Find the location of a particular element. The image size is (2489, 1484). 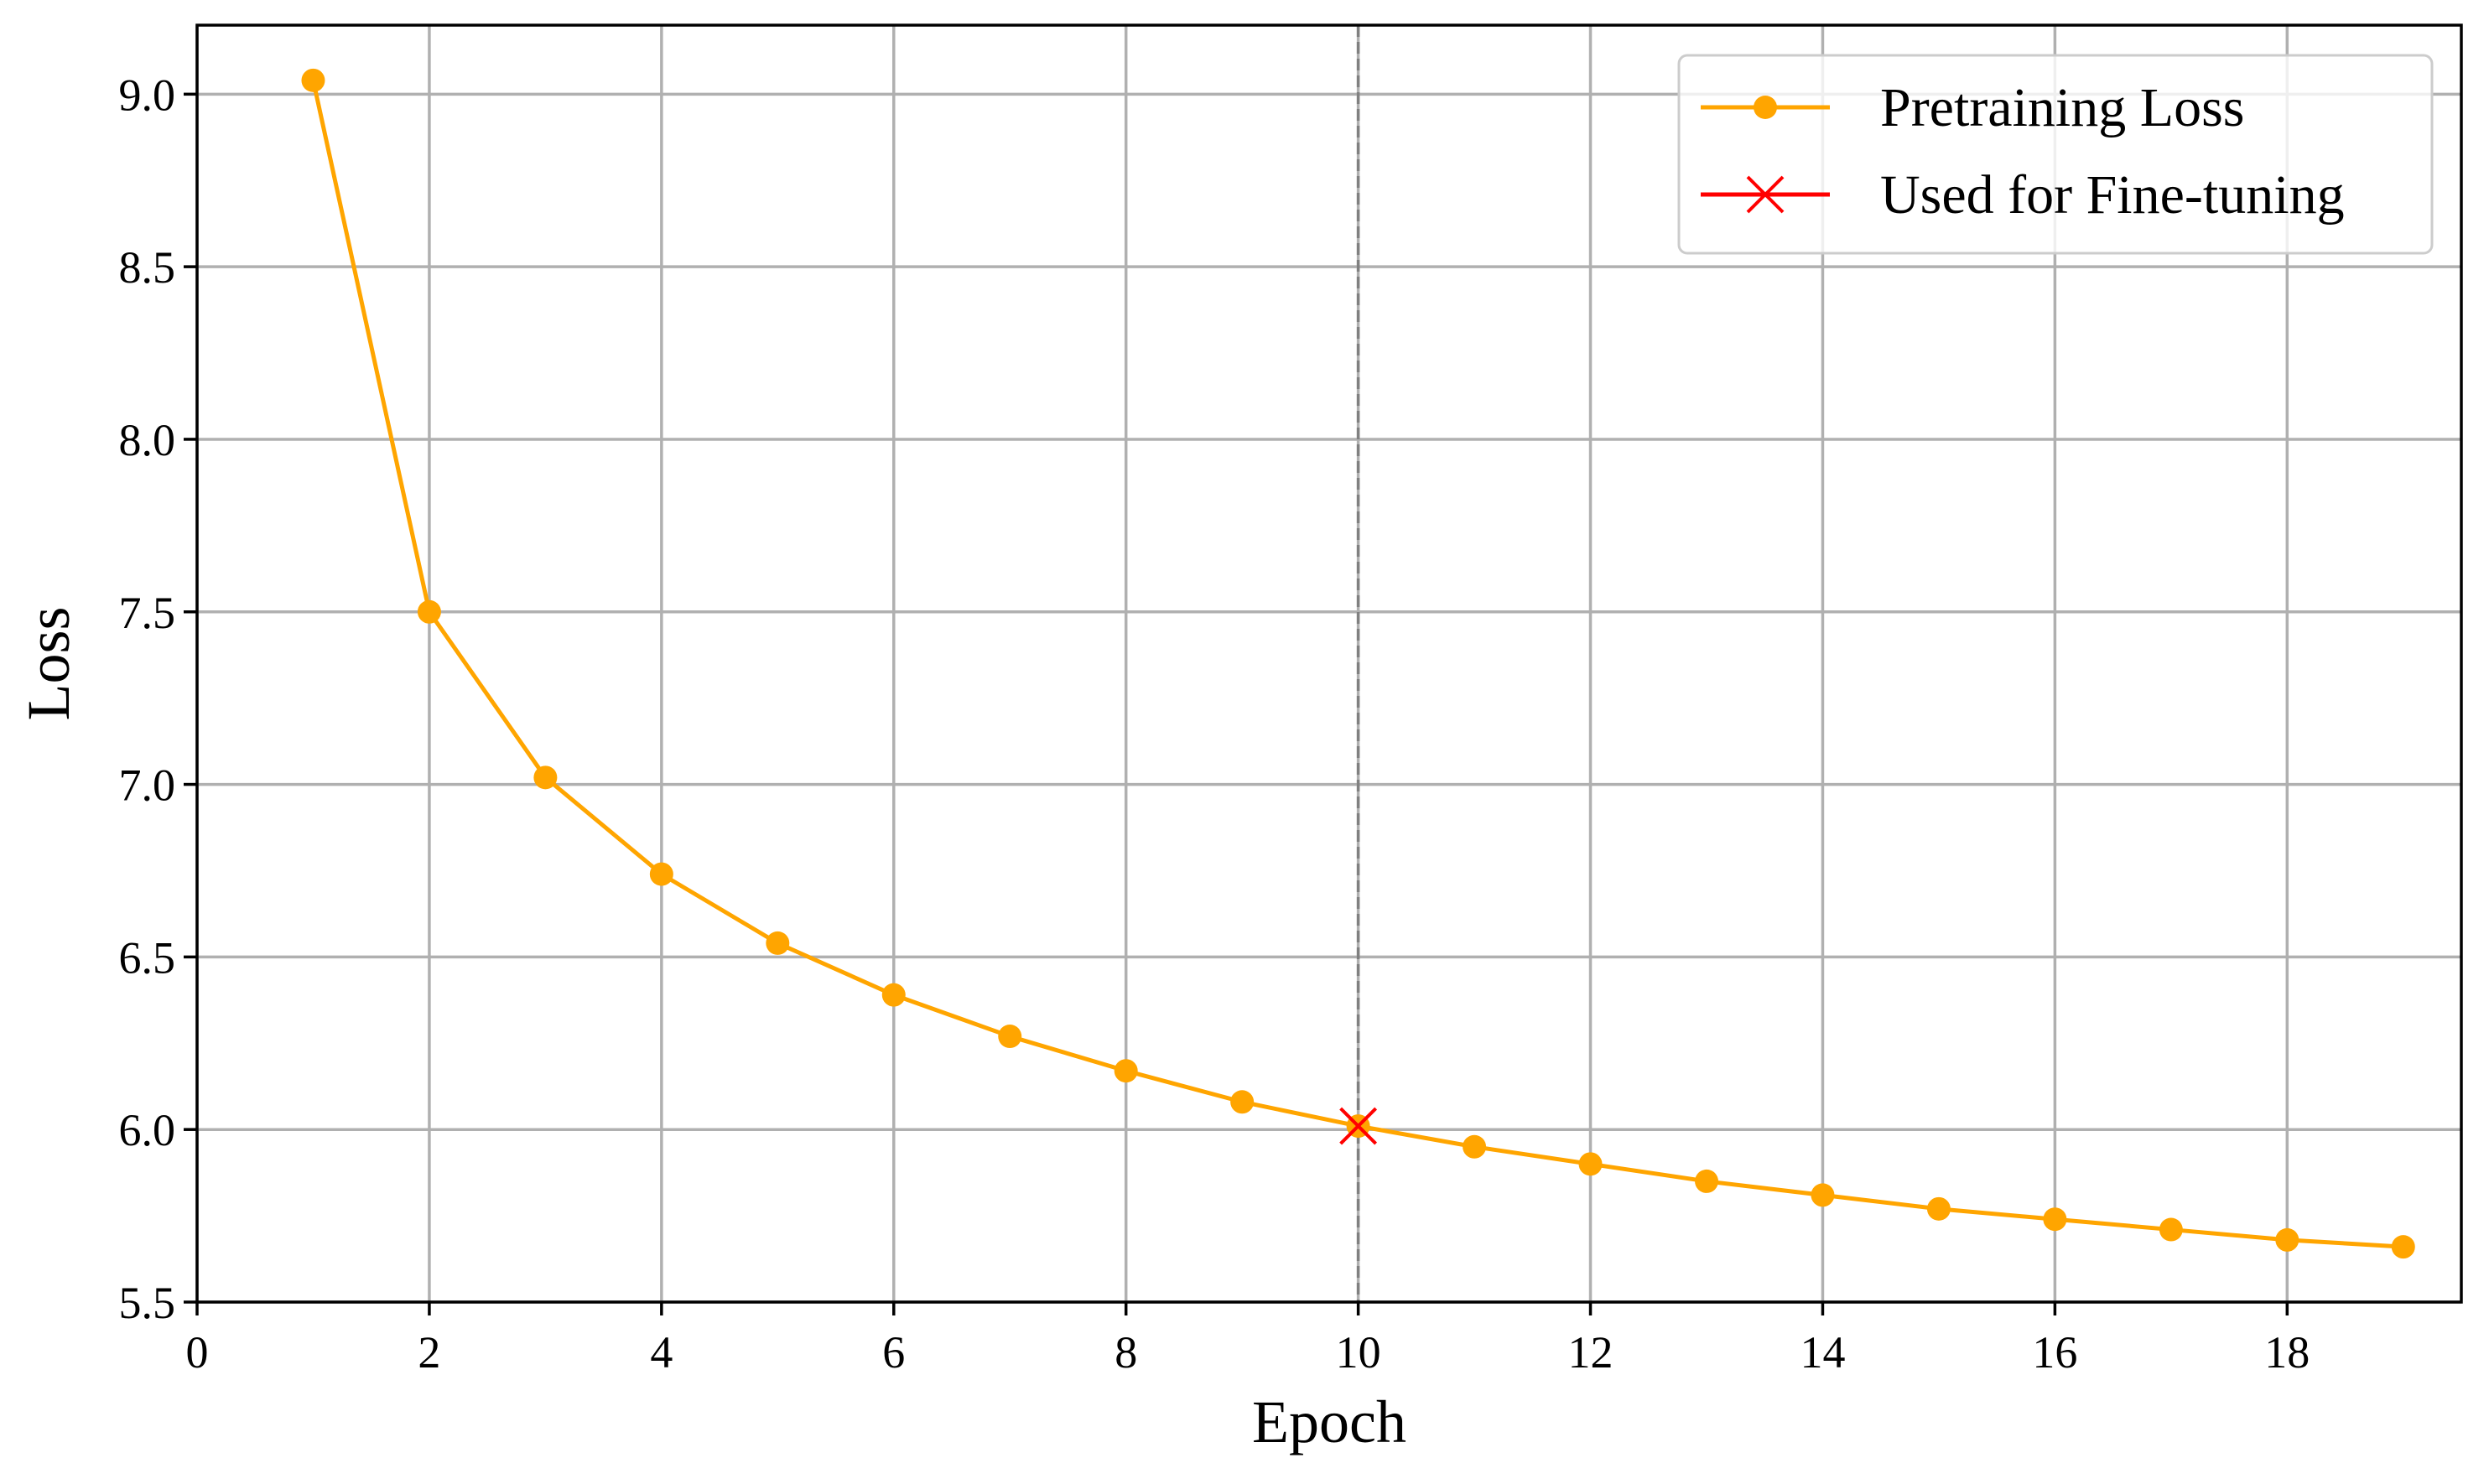

legend-item-used-for-fine-tuning: Used for Fine-tuning is located at coordinates (2023, 195).